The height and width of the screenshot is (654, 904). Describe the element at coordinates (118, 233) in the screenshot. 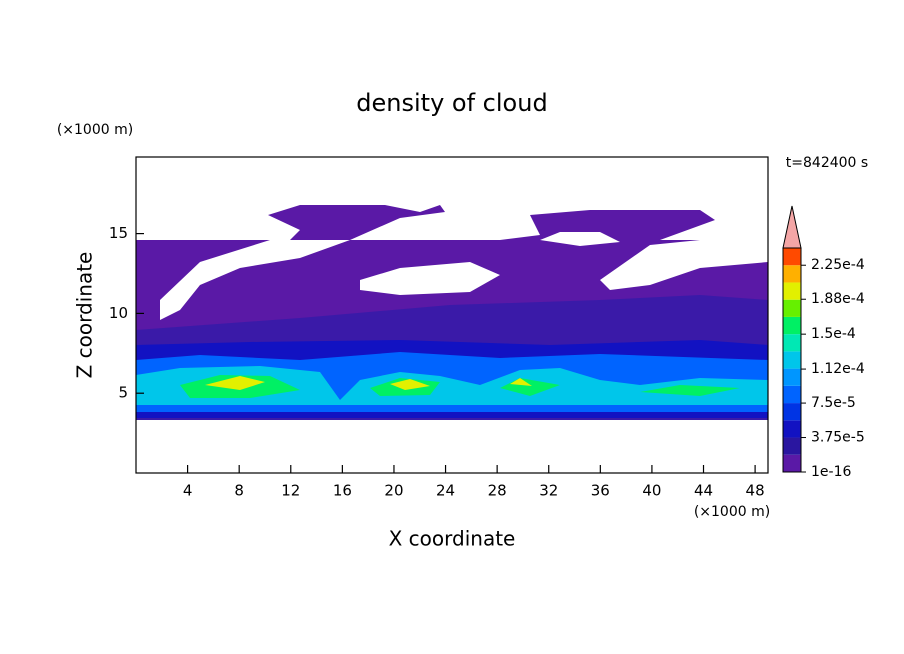

I see `y-tick-label: 15` at that location.